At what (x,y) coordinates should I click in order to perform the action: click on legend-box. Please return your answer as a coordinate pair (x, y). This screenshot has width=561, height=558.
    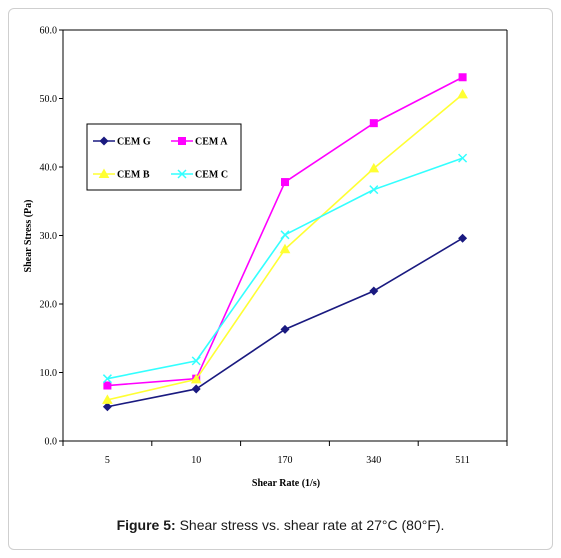
    Looking at the image, I should click on (164, 157).